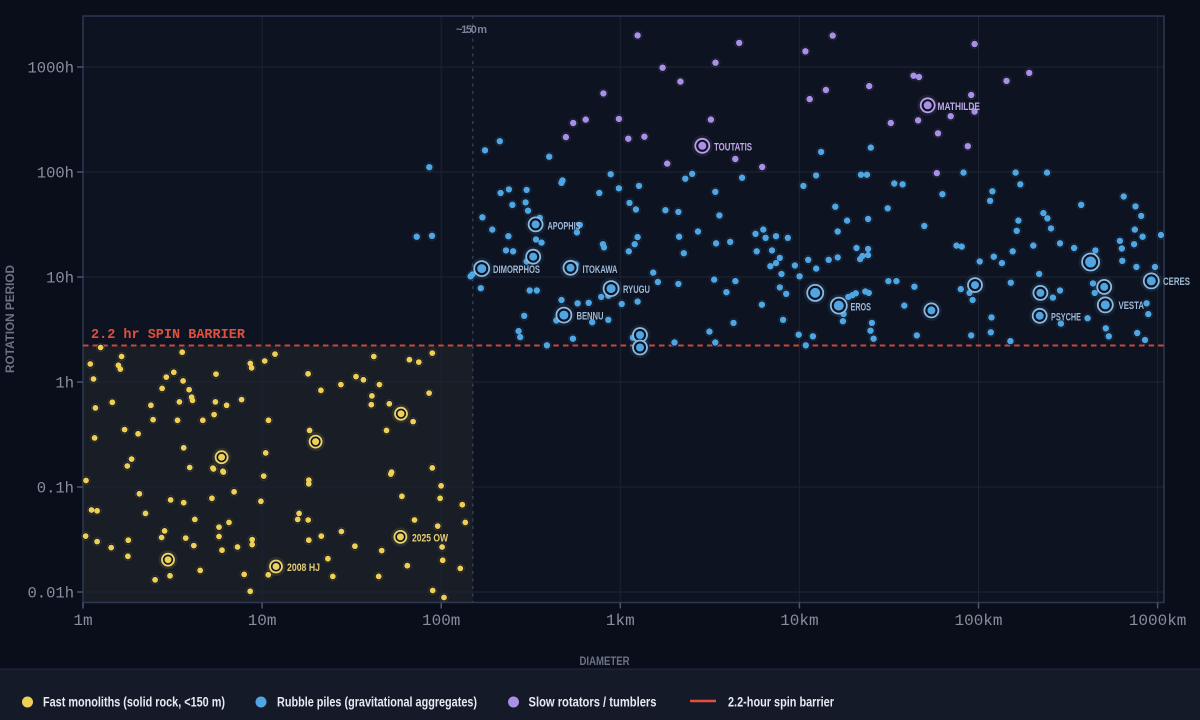  I want to click on svg-text: 0.1h, so click(55, 489).